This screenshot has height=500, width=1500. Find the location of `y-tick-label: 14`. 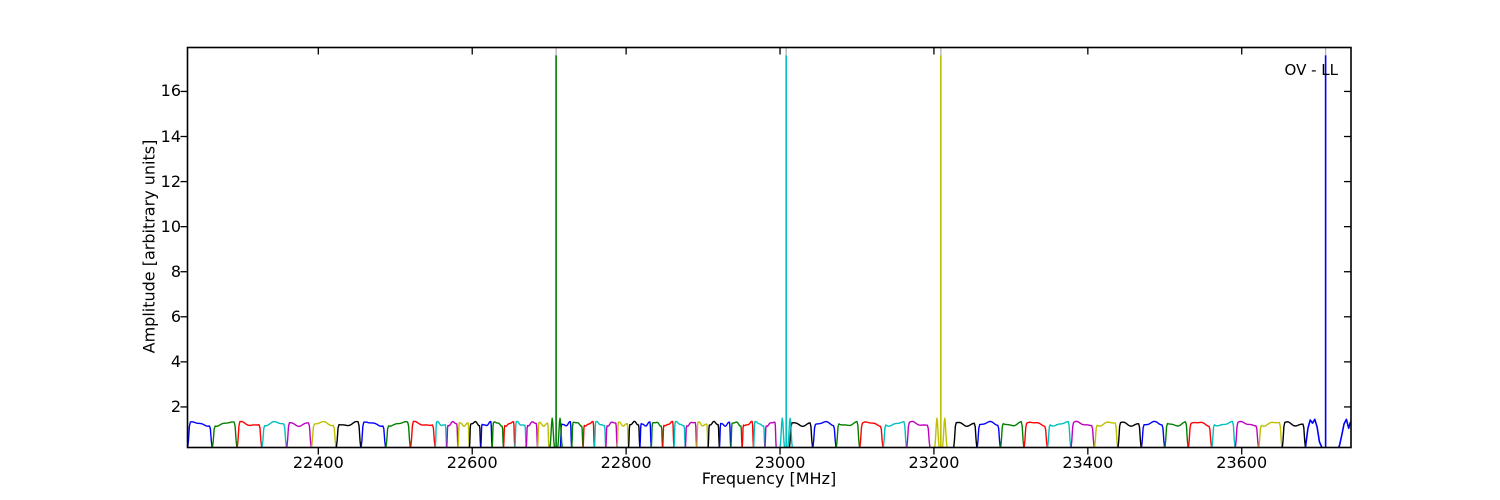

y-tick-label: 14 is located at coordinates (170, 136).